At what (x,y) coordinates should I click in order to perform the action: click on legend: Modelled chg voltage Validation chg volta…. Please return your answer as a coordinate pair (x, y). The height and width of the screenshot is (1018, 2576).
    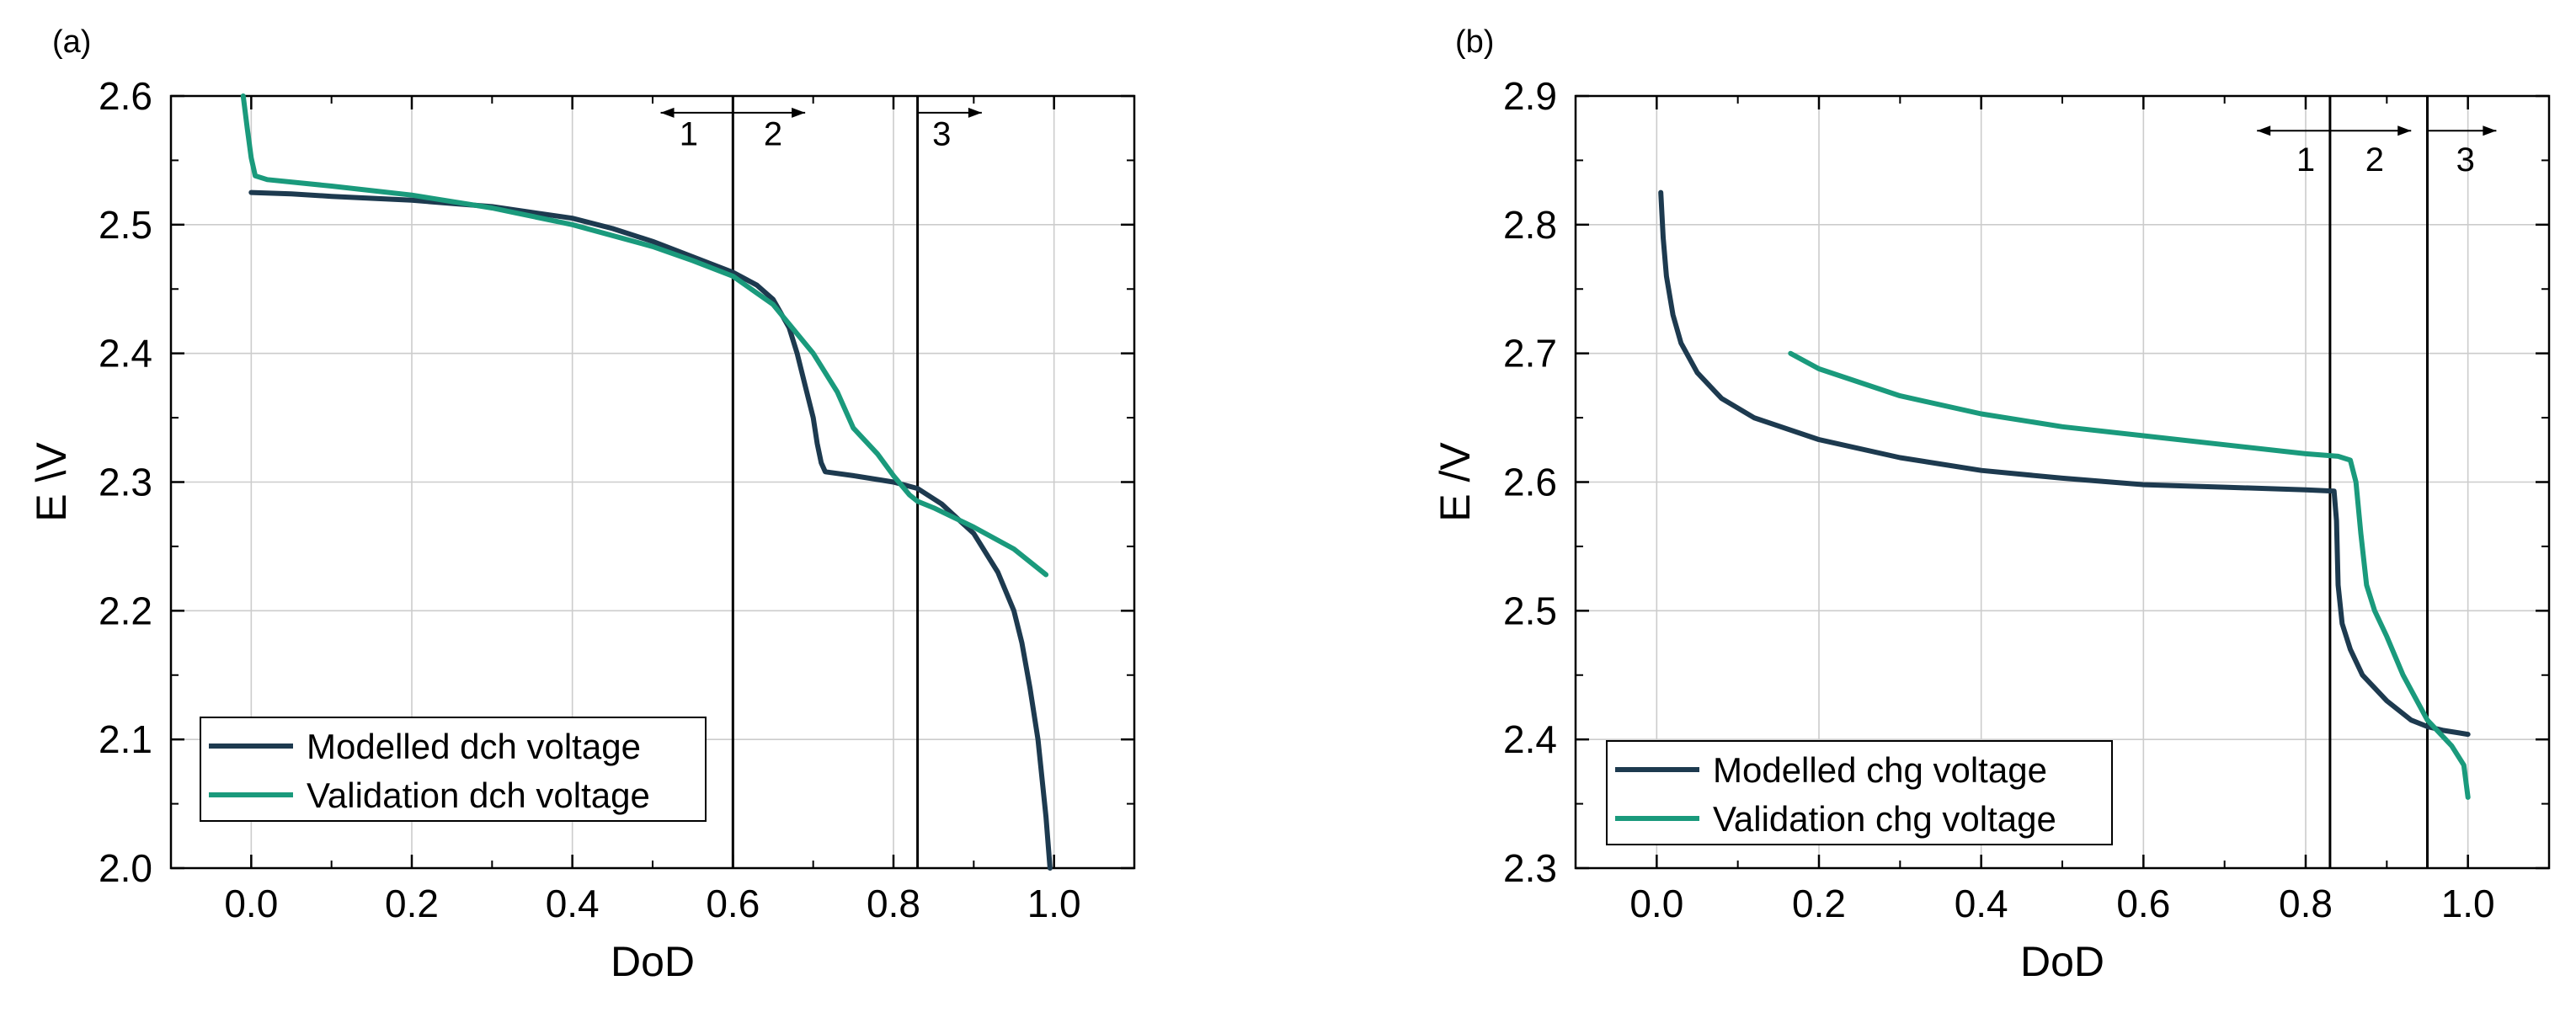
    Looking at the image, I should click on (1859, 792).